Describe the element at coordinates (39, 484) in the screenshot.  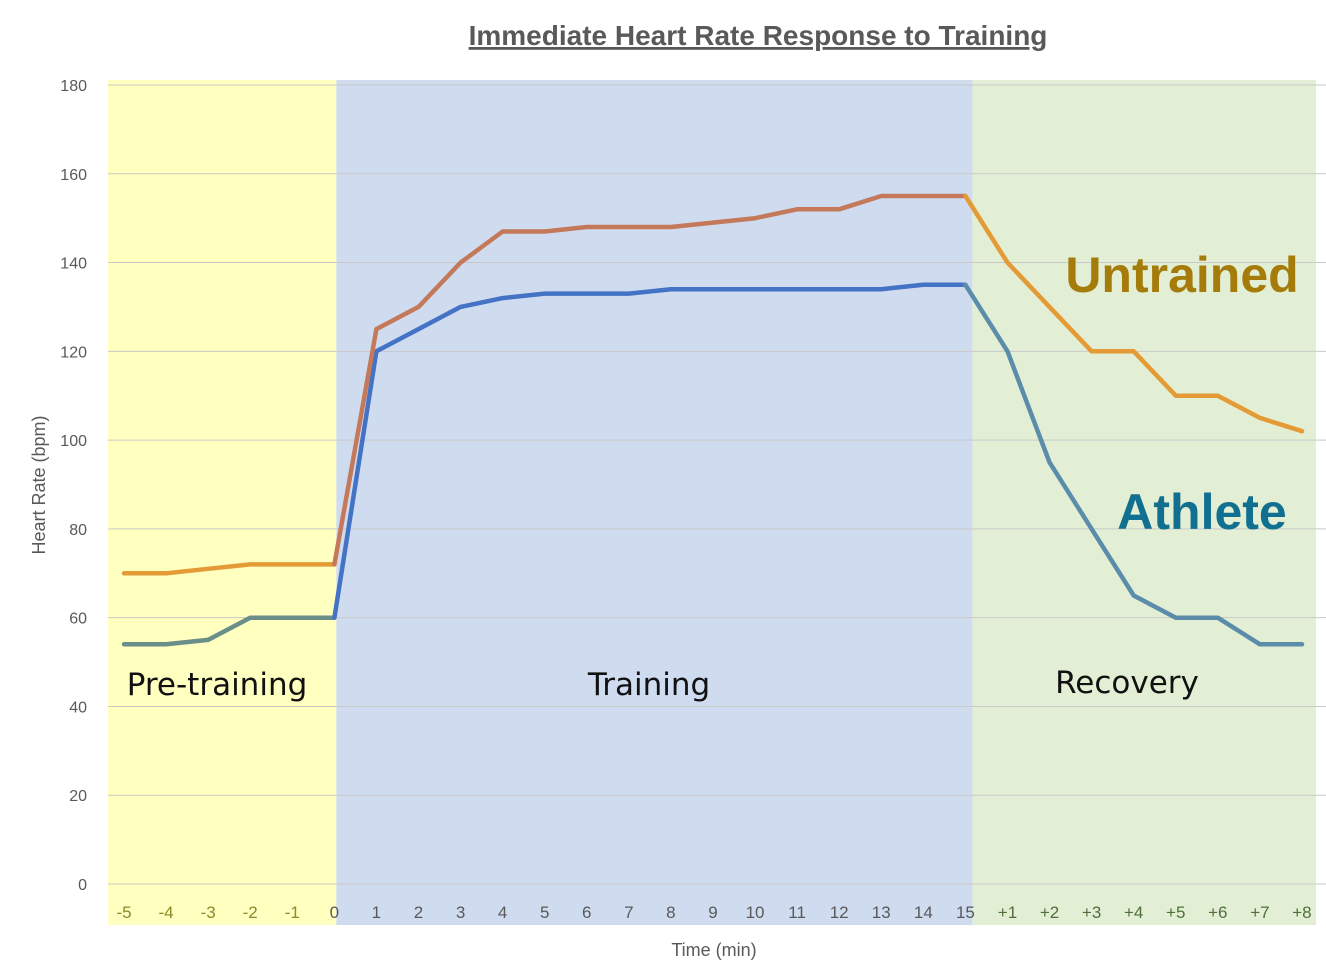
I see `y-axis-label: Heart Rate (bpm)` at that location.